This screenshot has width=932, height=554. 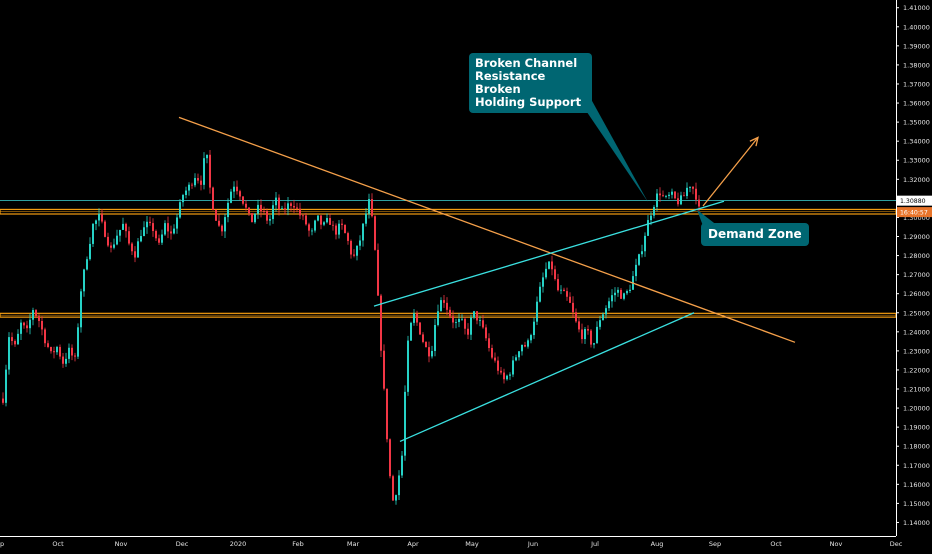 I want to click on channel-upper, so click(x=549, y=253).